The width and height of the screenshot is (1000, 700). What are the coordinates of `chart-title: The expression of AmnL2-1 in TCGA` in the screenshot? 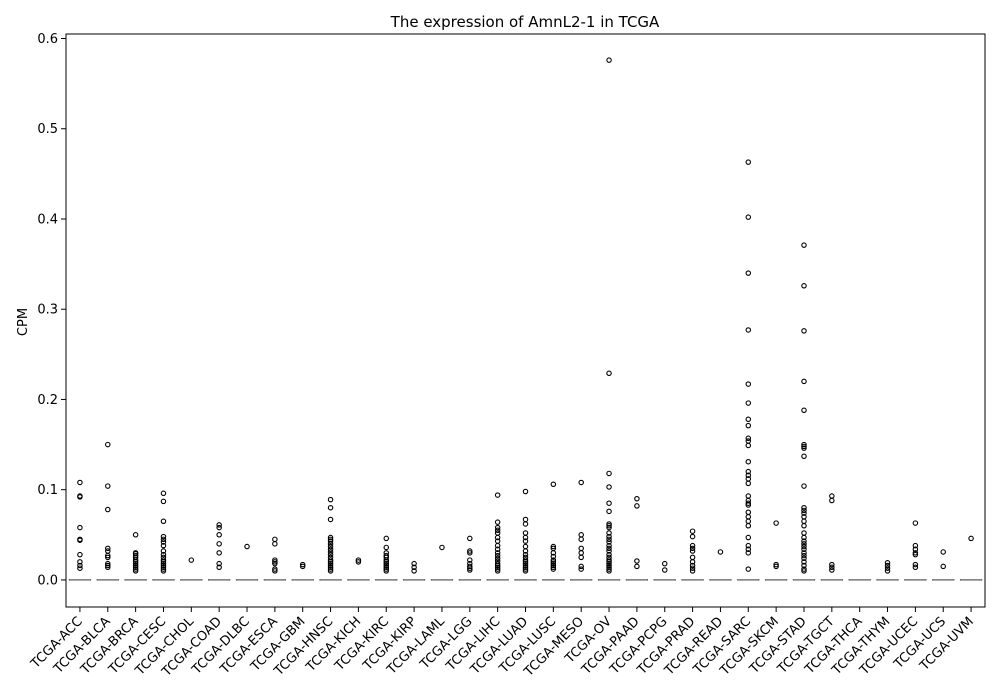 It's located at (525, 22).